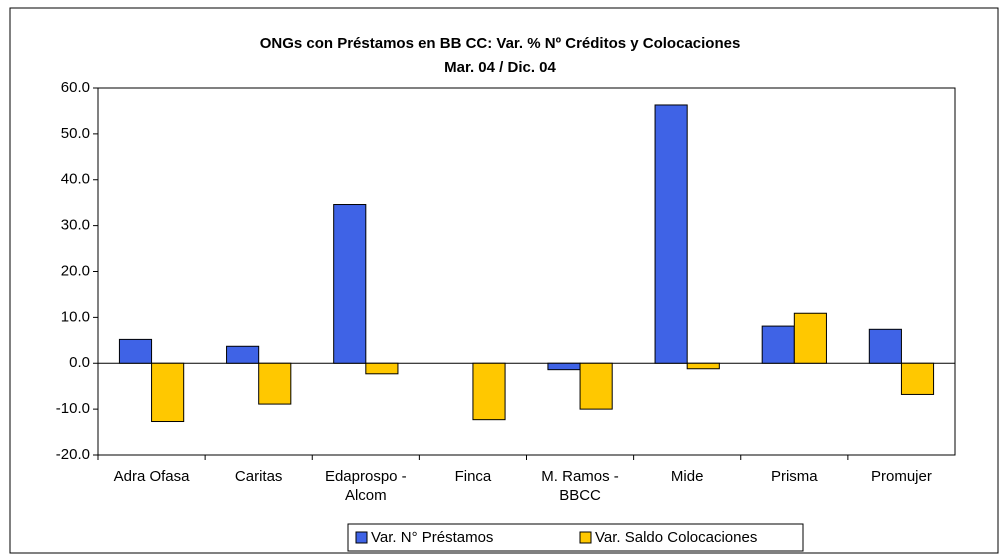 This screenshot has height=556, width=1006. Describe the element at coordinates (75, 179) in the screenshot. I see `y-tick-label: 40.0` at that location.